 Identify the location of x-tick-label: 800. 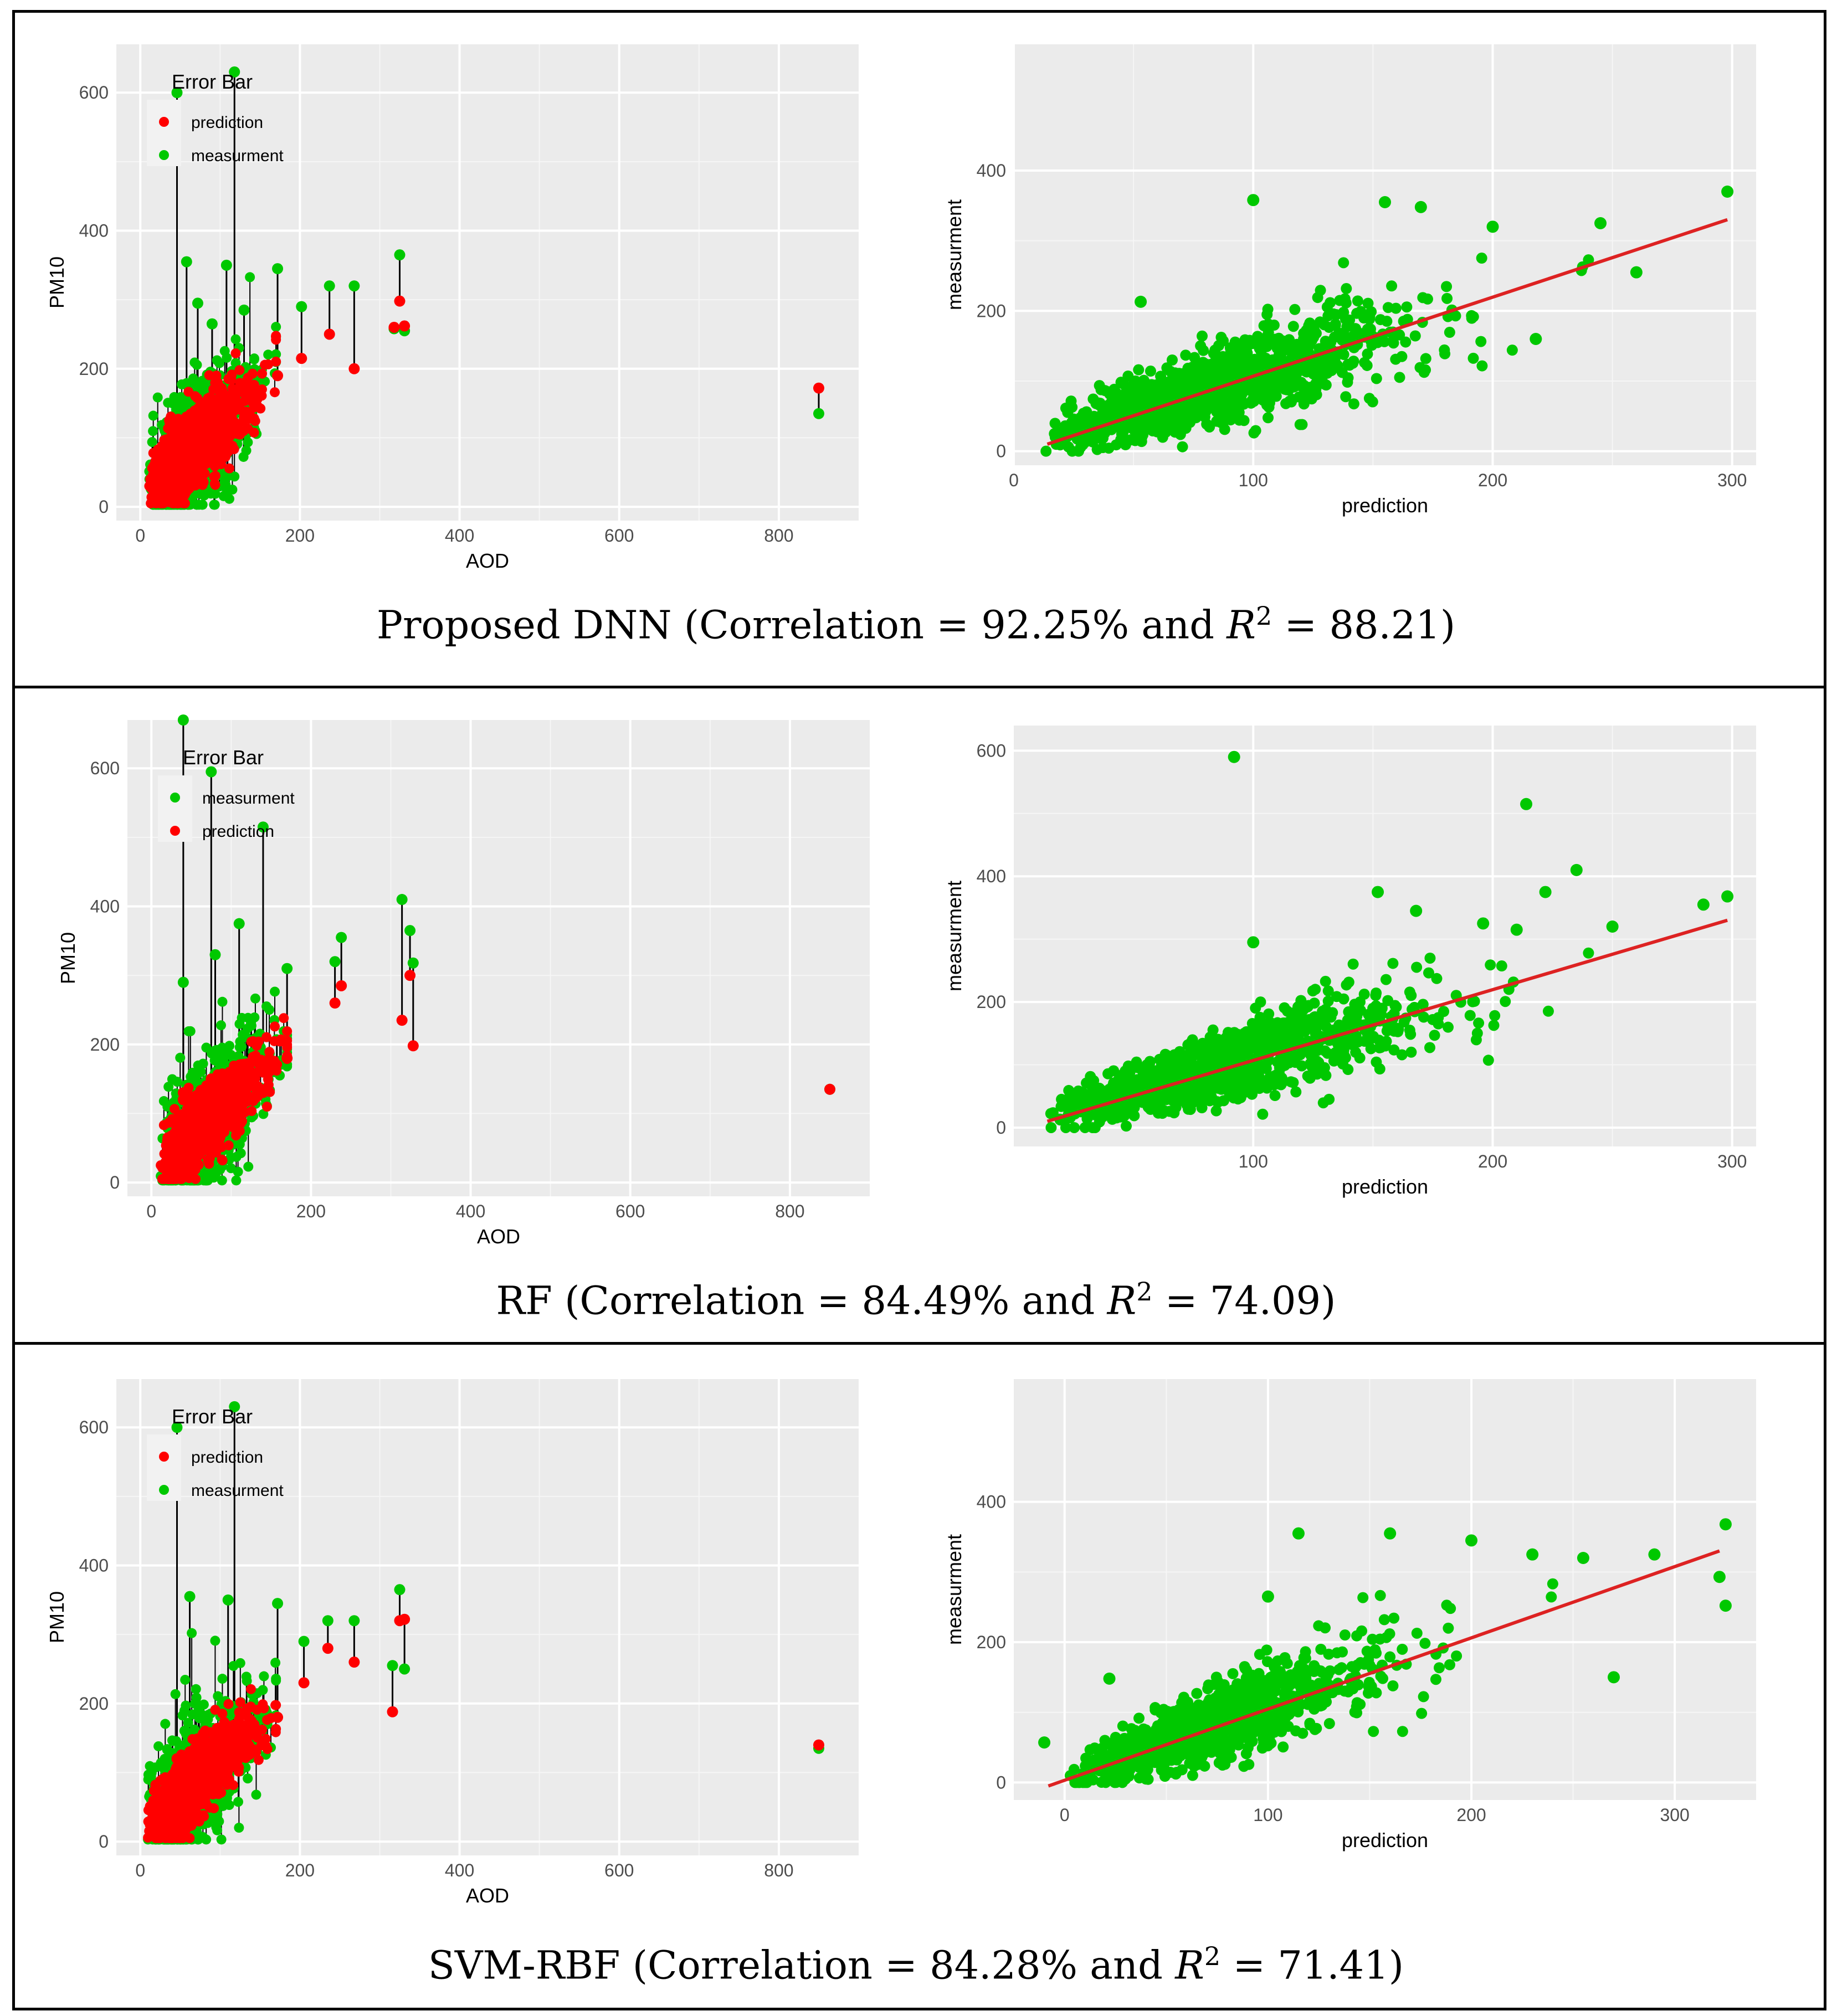
(789, 1211).